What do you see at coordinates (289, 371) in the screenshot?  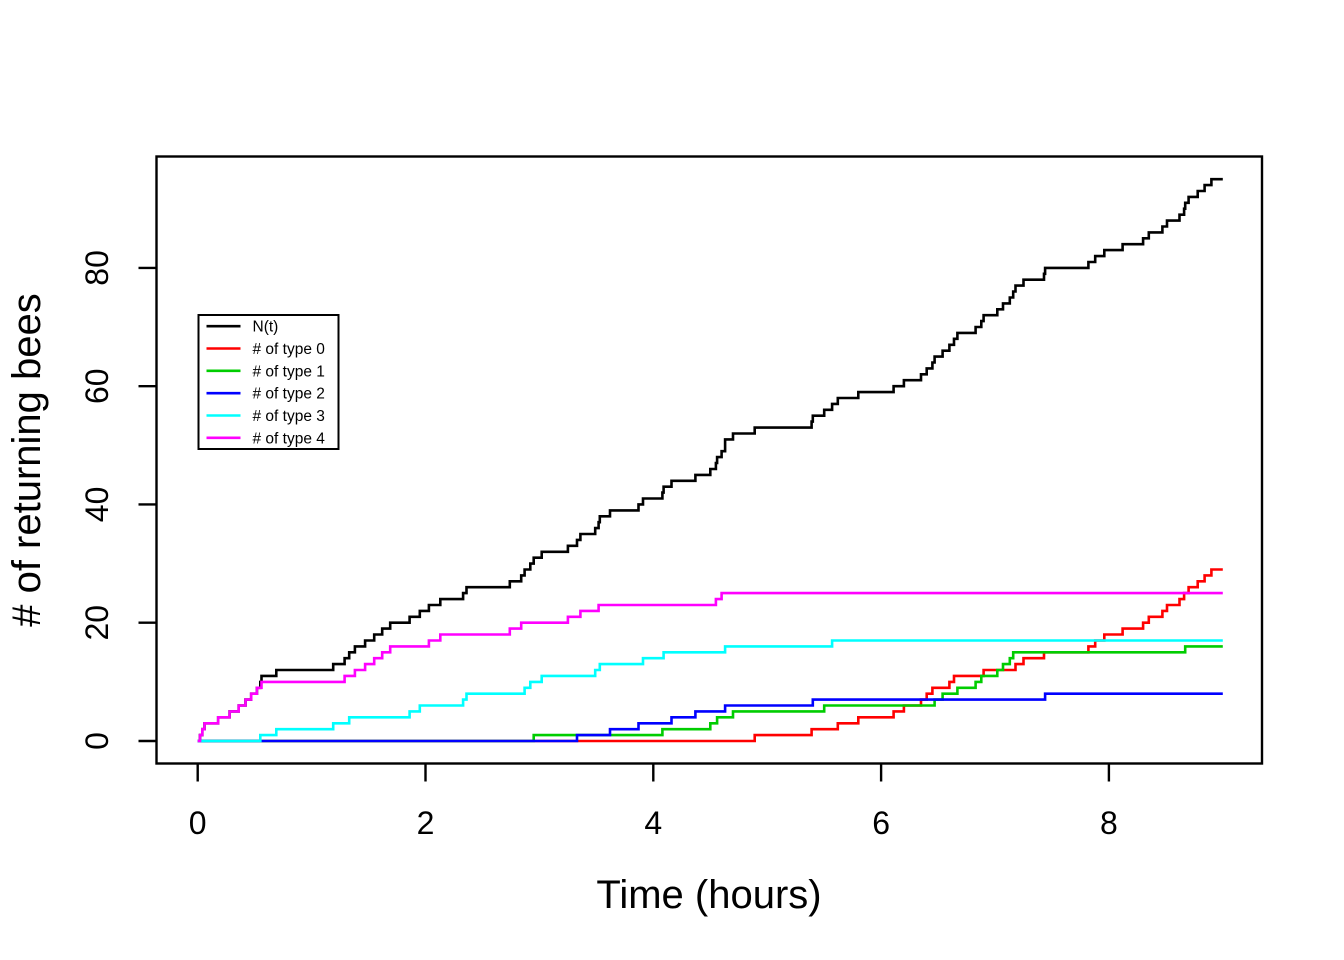 I see `legend-label: # of type 1` at bounding box center [289, 371].